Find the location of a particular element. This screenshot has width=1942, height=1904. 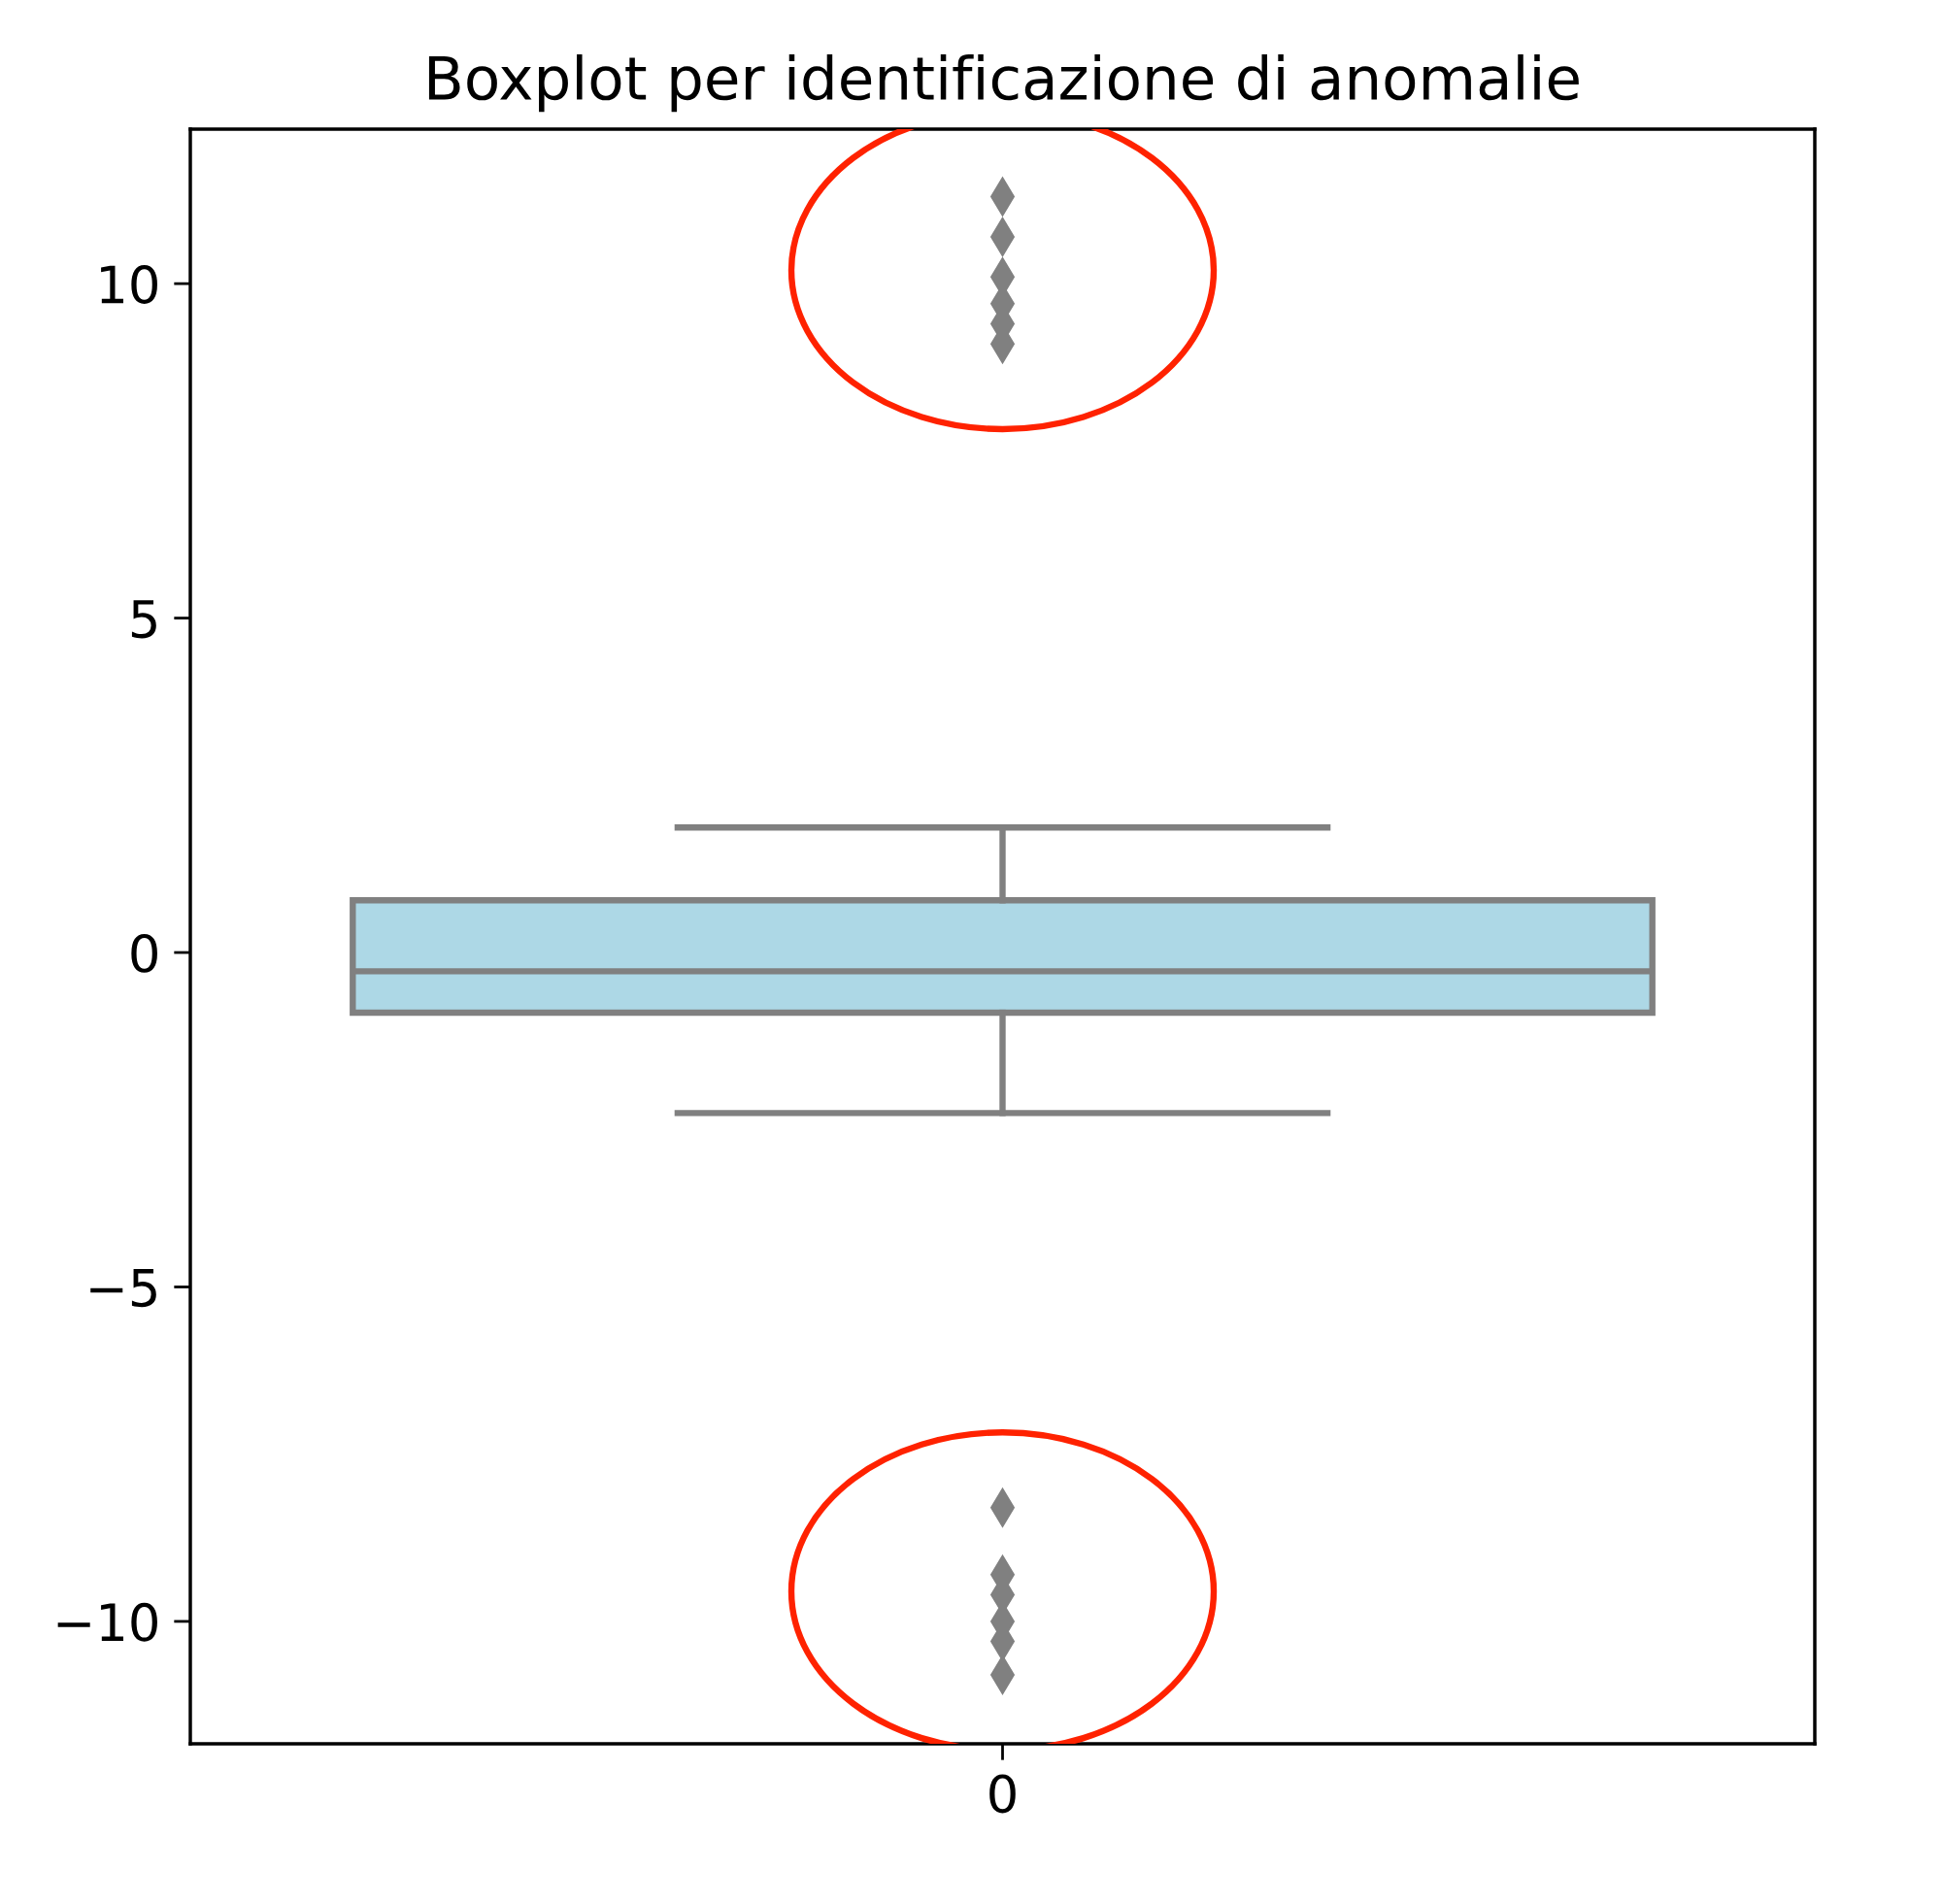

chart-title: Boxplot per identificazione di anomalie is located at coordinates (1003, 83).